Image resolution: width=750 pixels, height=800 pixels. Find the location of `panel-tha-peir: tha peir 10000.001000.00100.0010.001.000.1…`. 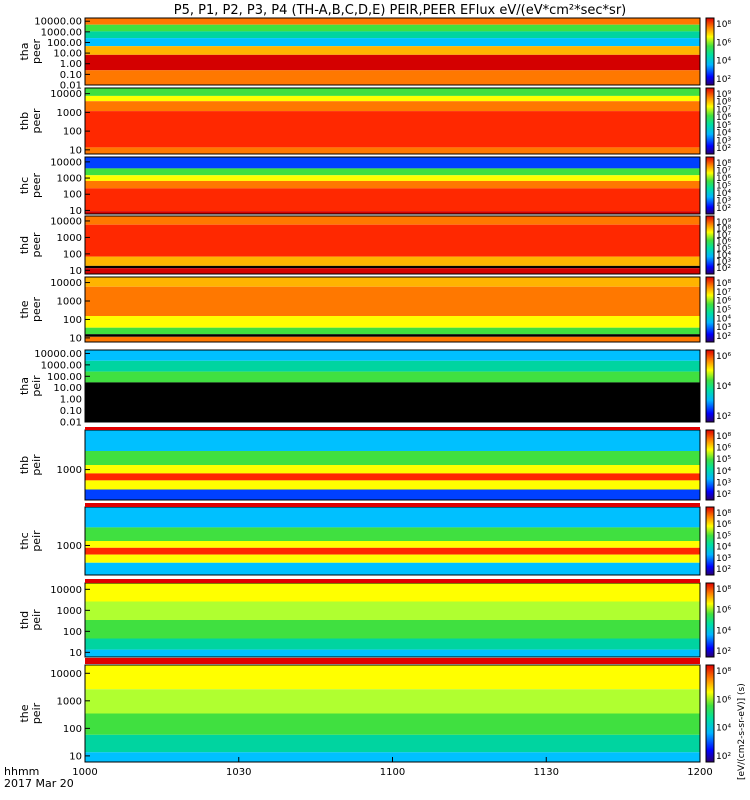

panel-tha-peir: tha peir 10000.001000.00100.0010.001.000.1… is located at coordinates (374, 389).